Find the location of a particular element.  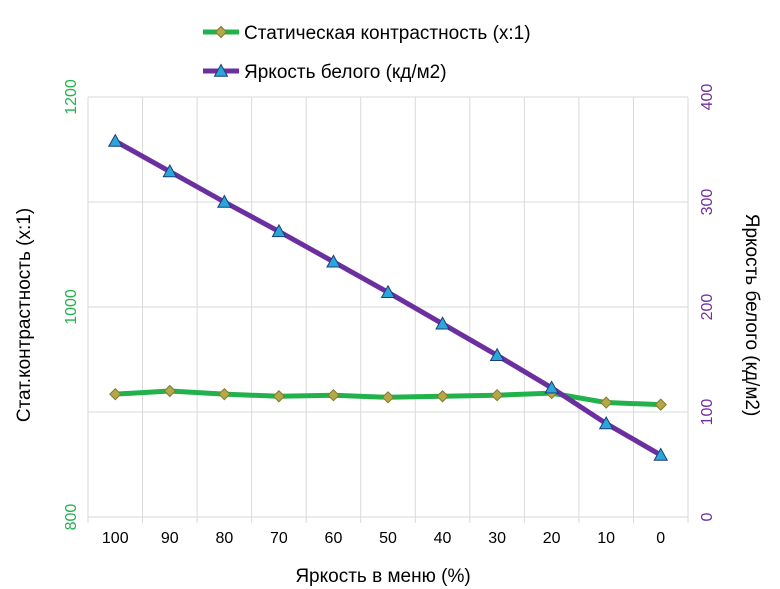

left-axis-ticks: 800 1000 1200 is located at coordinates (71, 304).